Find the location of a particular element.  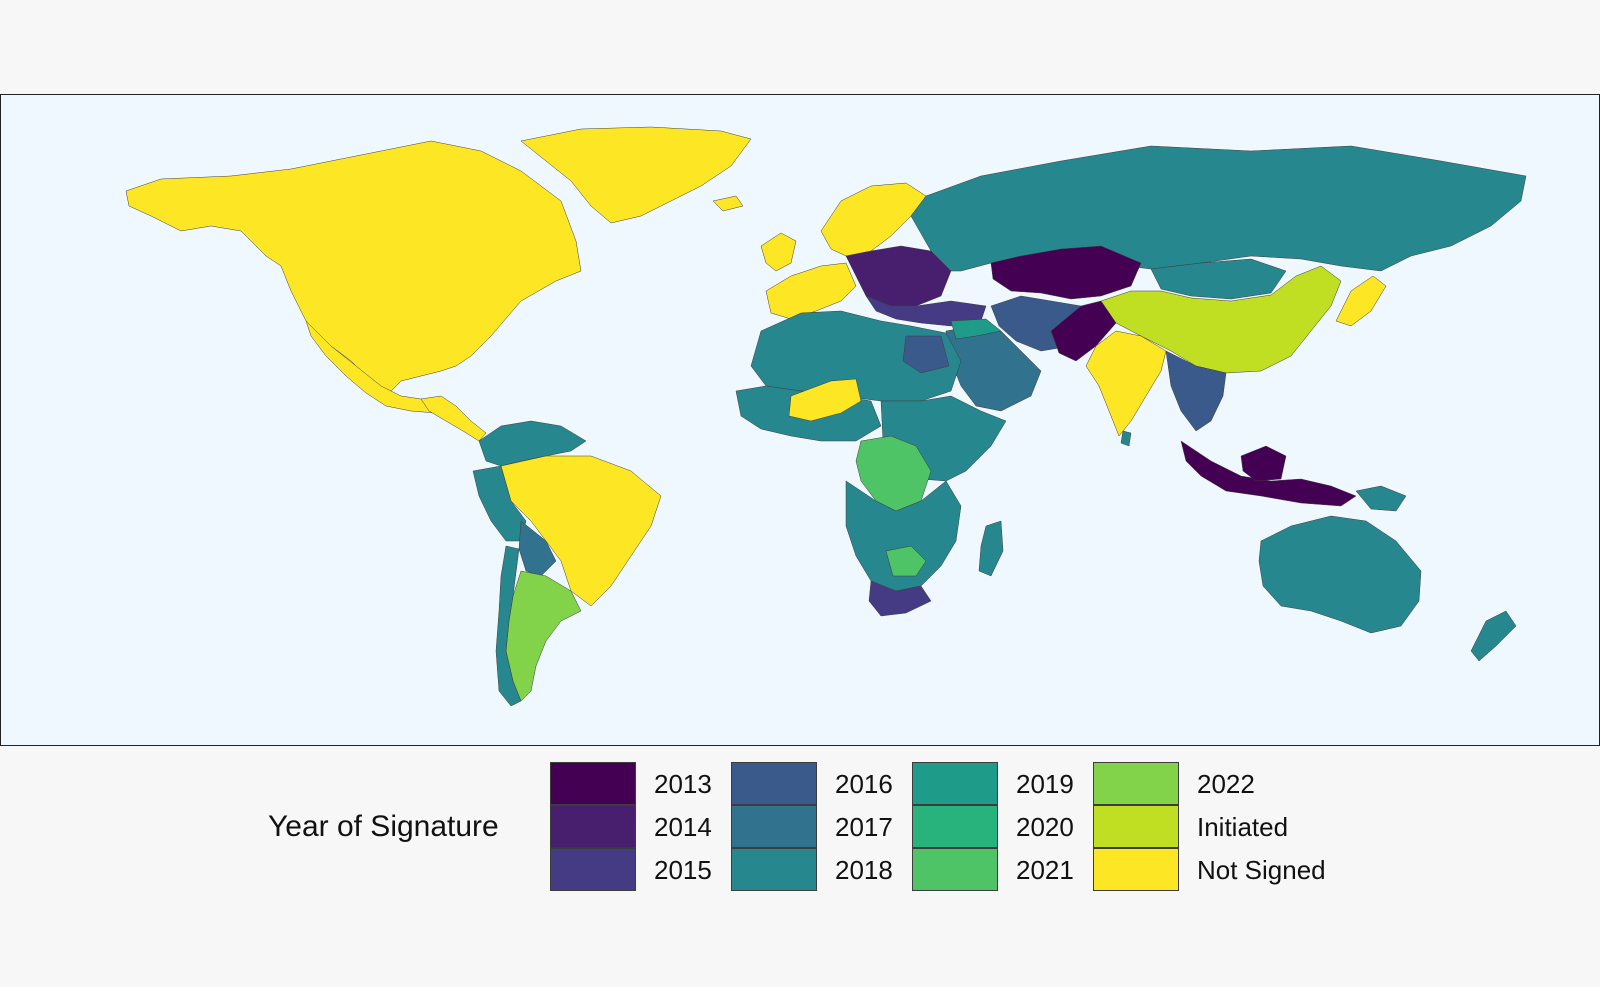

country-southern-africa is located at coordinates (903, 536).